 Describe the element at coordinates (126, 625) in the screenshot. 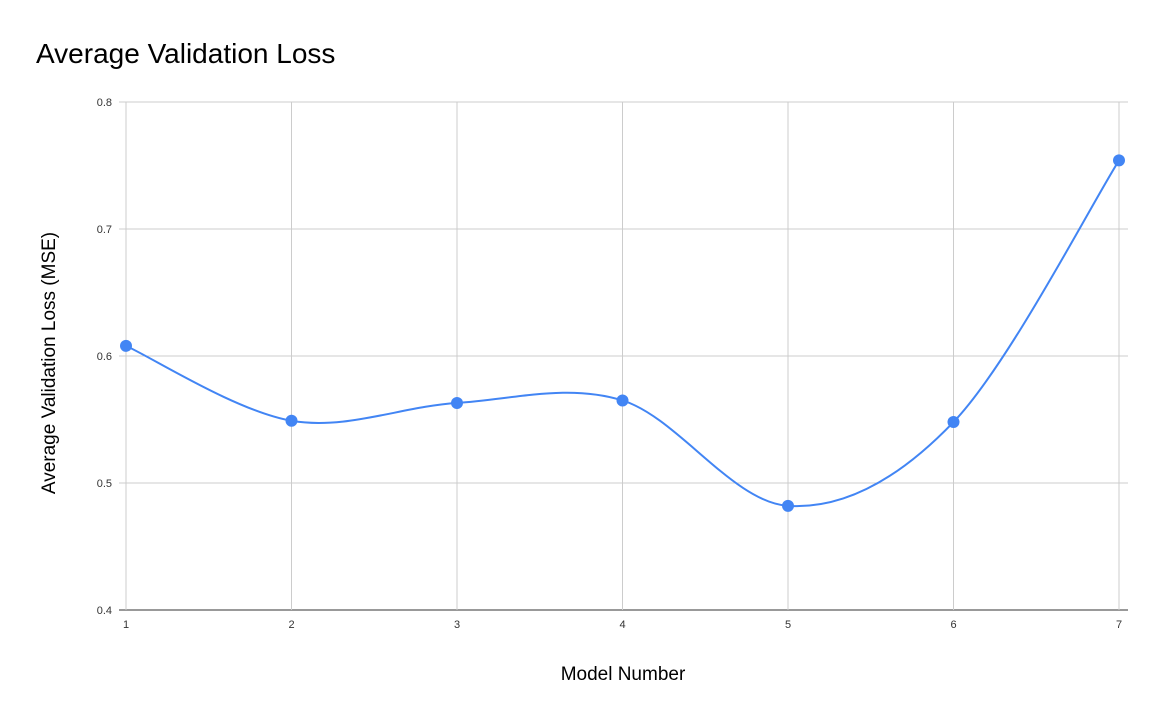

I see `x-tick-label: 1` at that location.